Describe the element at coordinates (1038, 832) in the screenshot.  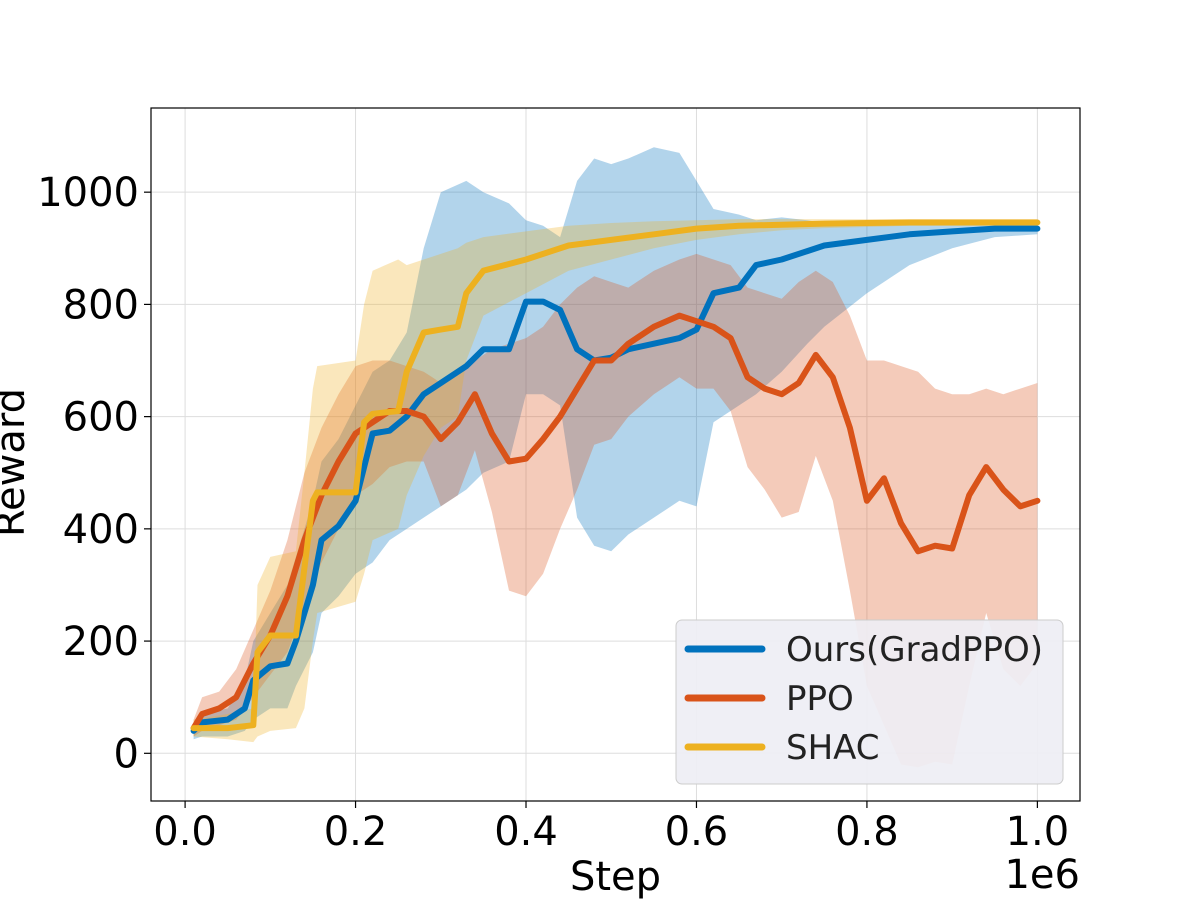
I see `x-tick-label: 1.0` at that location.